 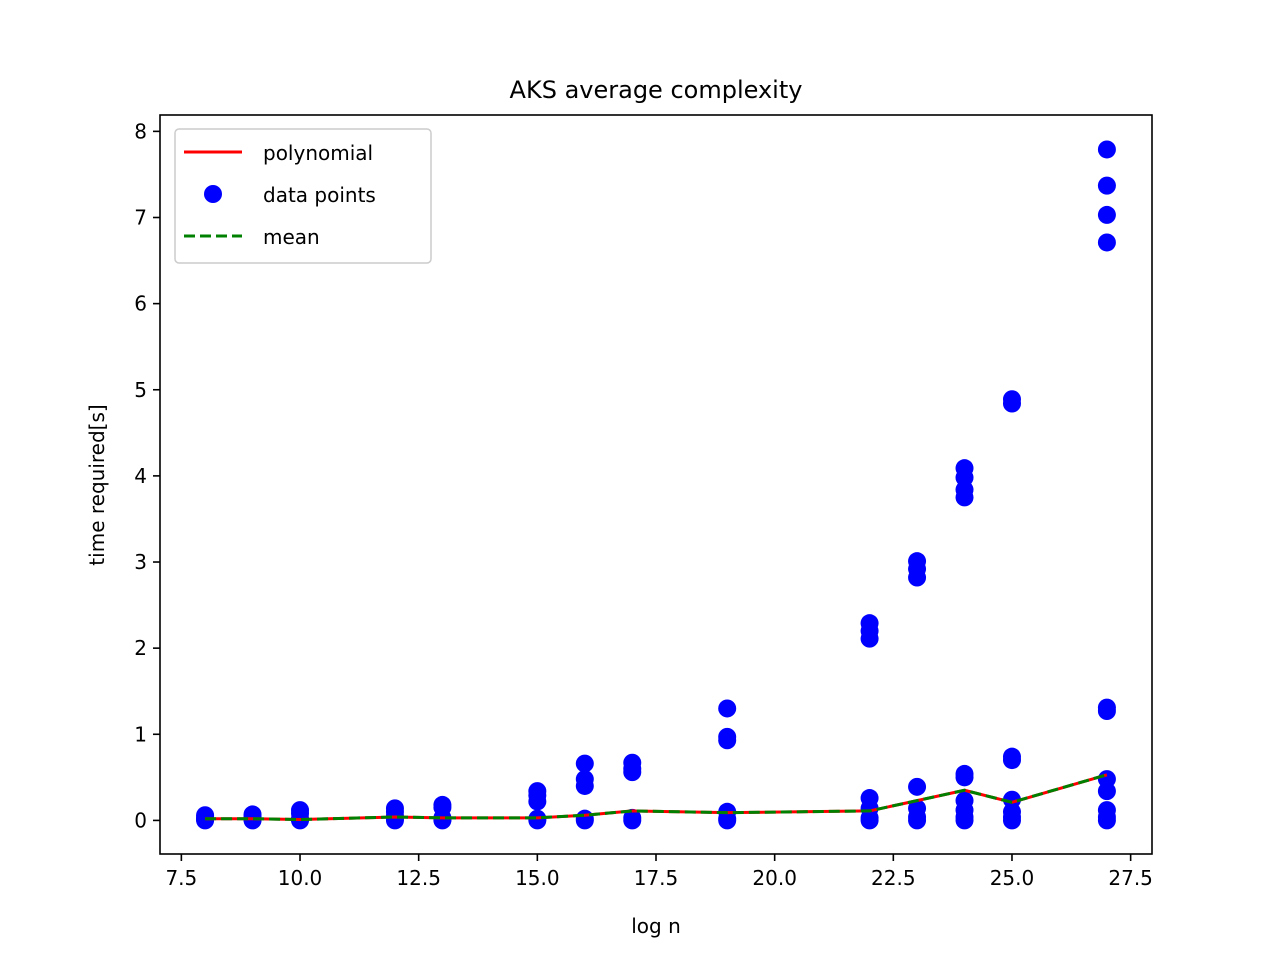 What do you see at coordinates (140, 562) in the screenshot?
I see `y-tick-label: 3` at bounding box center [140, 562].